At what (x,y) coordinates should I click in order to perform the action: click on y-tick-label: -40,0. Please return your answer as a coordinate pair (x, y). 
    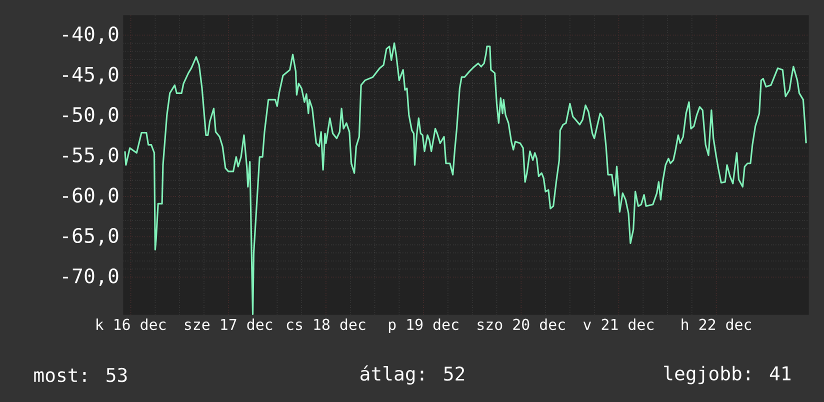
    Looking at the image, I should click on (90, 35).